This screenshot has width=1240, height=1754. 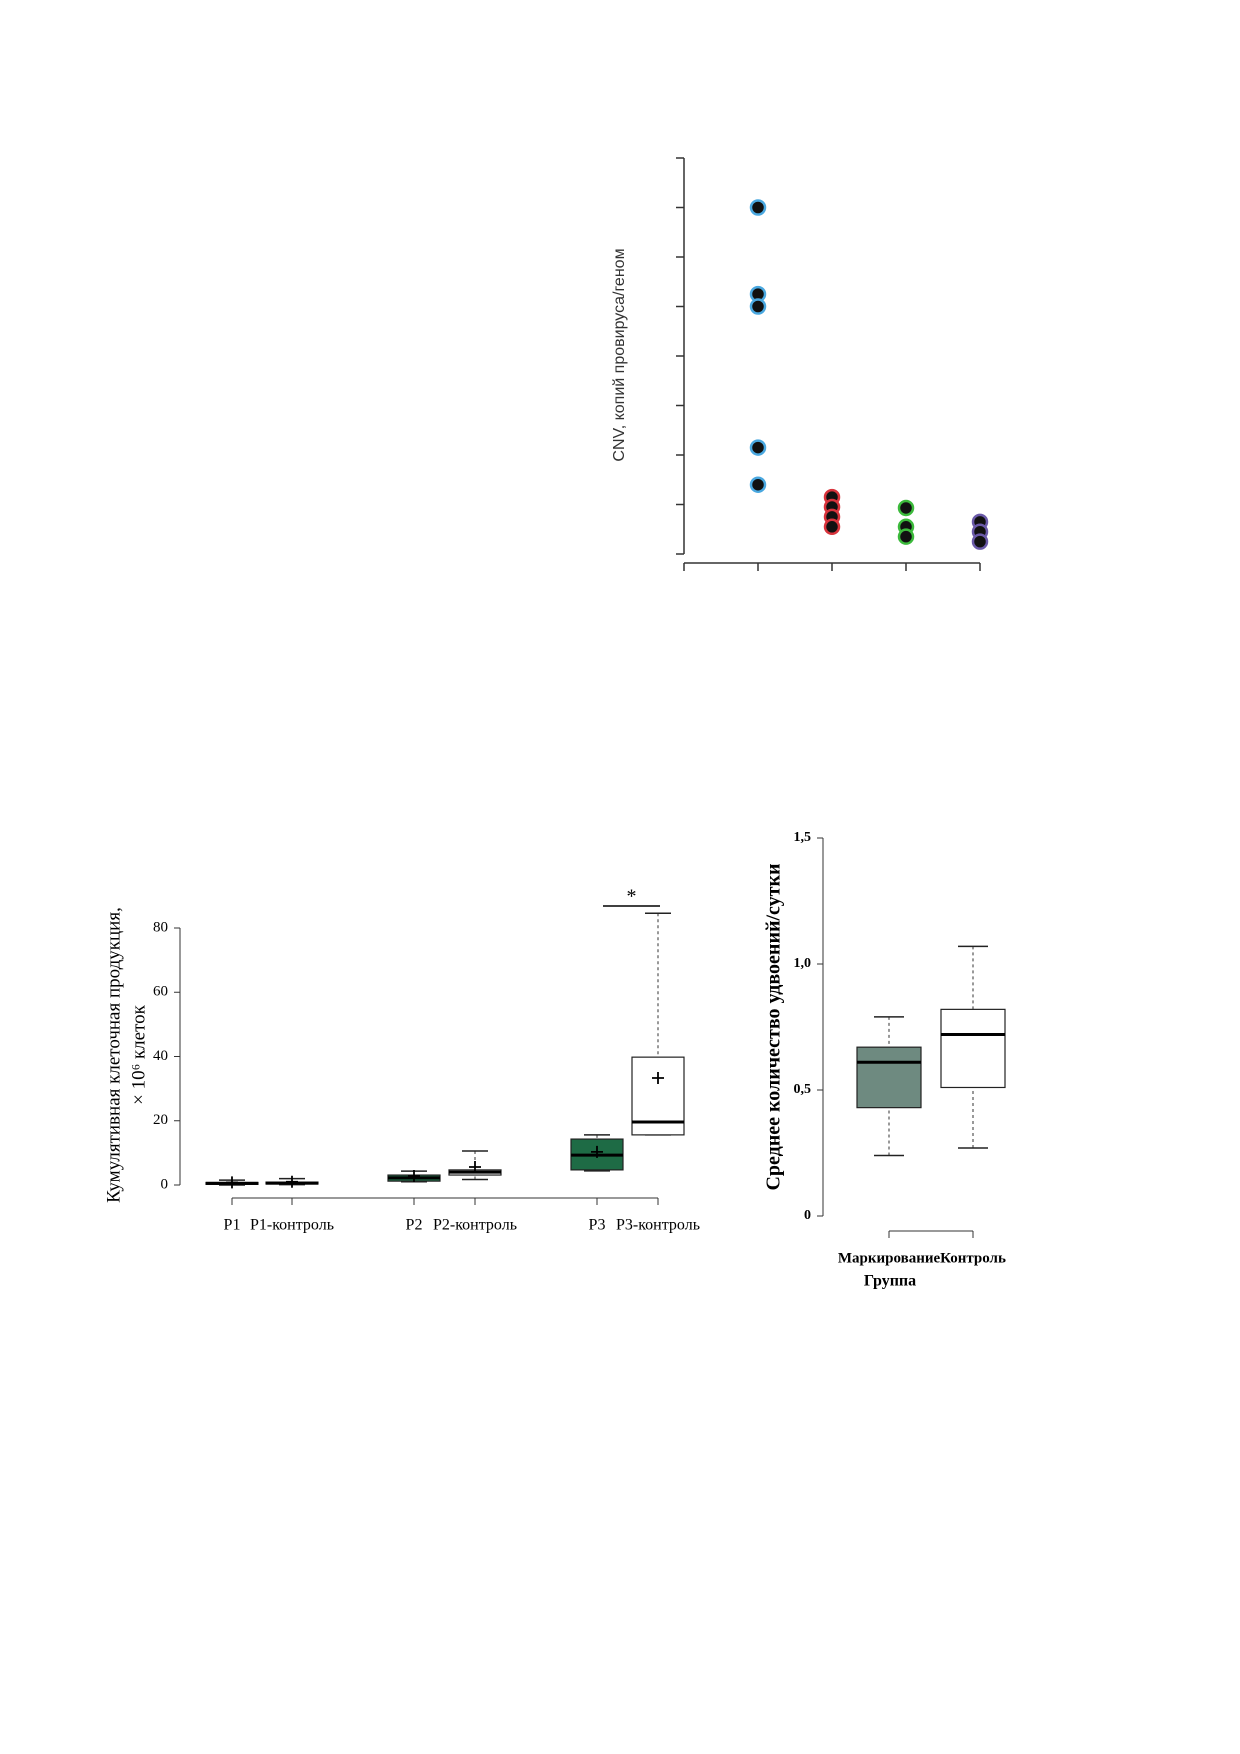 What do you see at coordinates (803, 963) in the screenshot?
I see `y-tick-label: 1,0` at bounding box center [803, 963].